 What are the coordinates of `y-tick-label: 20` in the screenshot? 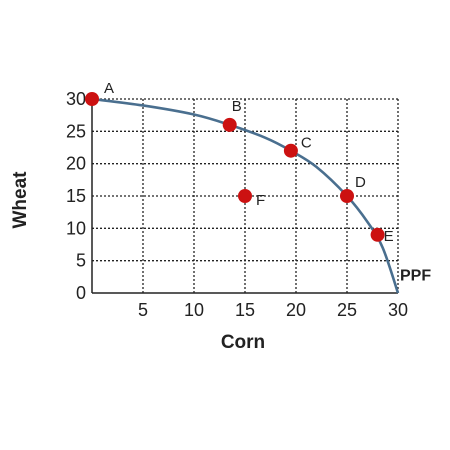 It's located at (76, 164).